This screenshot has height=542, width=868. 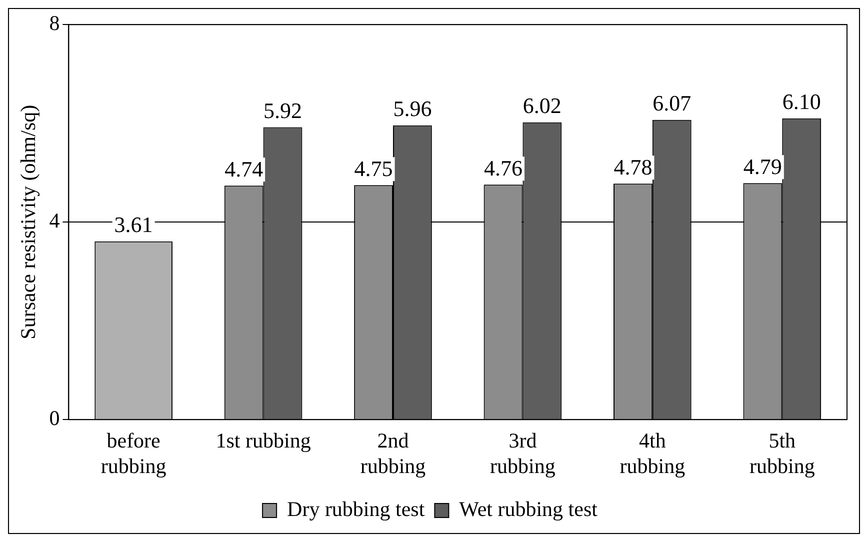 I want to click on text: 4.74, so click(x=244, y=169).